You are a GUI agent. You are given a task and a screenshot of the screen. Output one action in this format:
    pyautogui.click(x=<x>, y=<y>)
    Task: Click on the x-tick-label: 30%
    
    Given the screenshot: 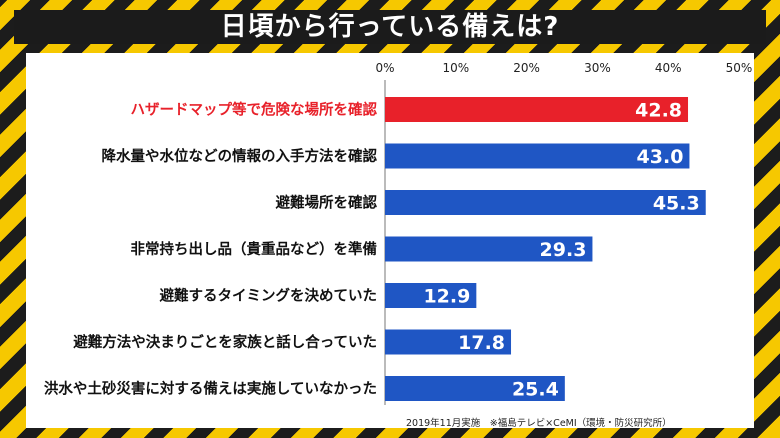 What is the action you would take?
    pyautogui.click(x=597, y=68)
    